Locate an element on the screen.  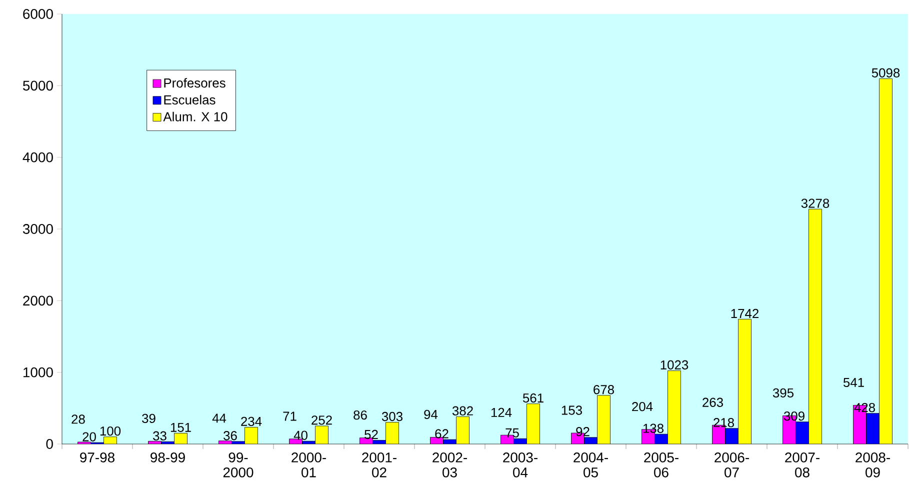
data-label: 124 is located at coordinates (501, 412).